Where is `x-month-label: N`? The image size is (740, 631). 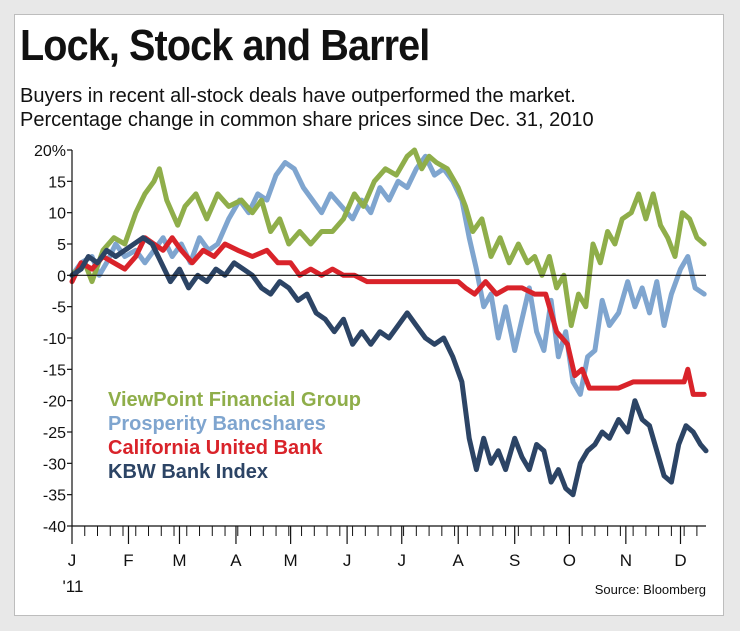
x-month-label: N is located at coordinates (626, 560).